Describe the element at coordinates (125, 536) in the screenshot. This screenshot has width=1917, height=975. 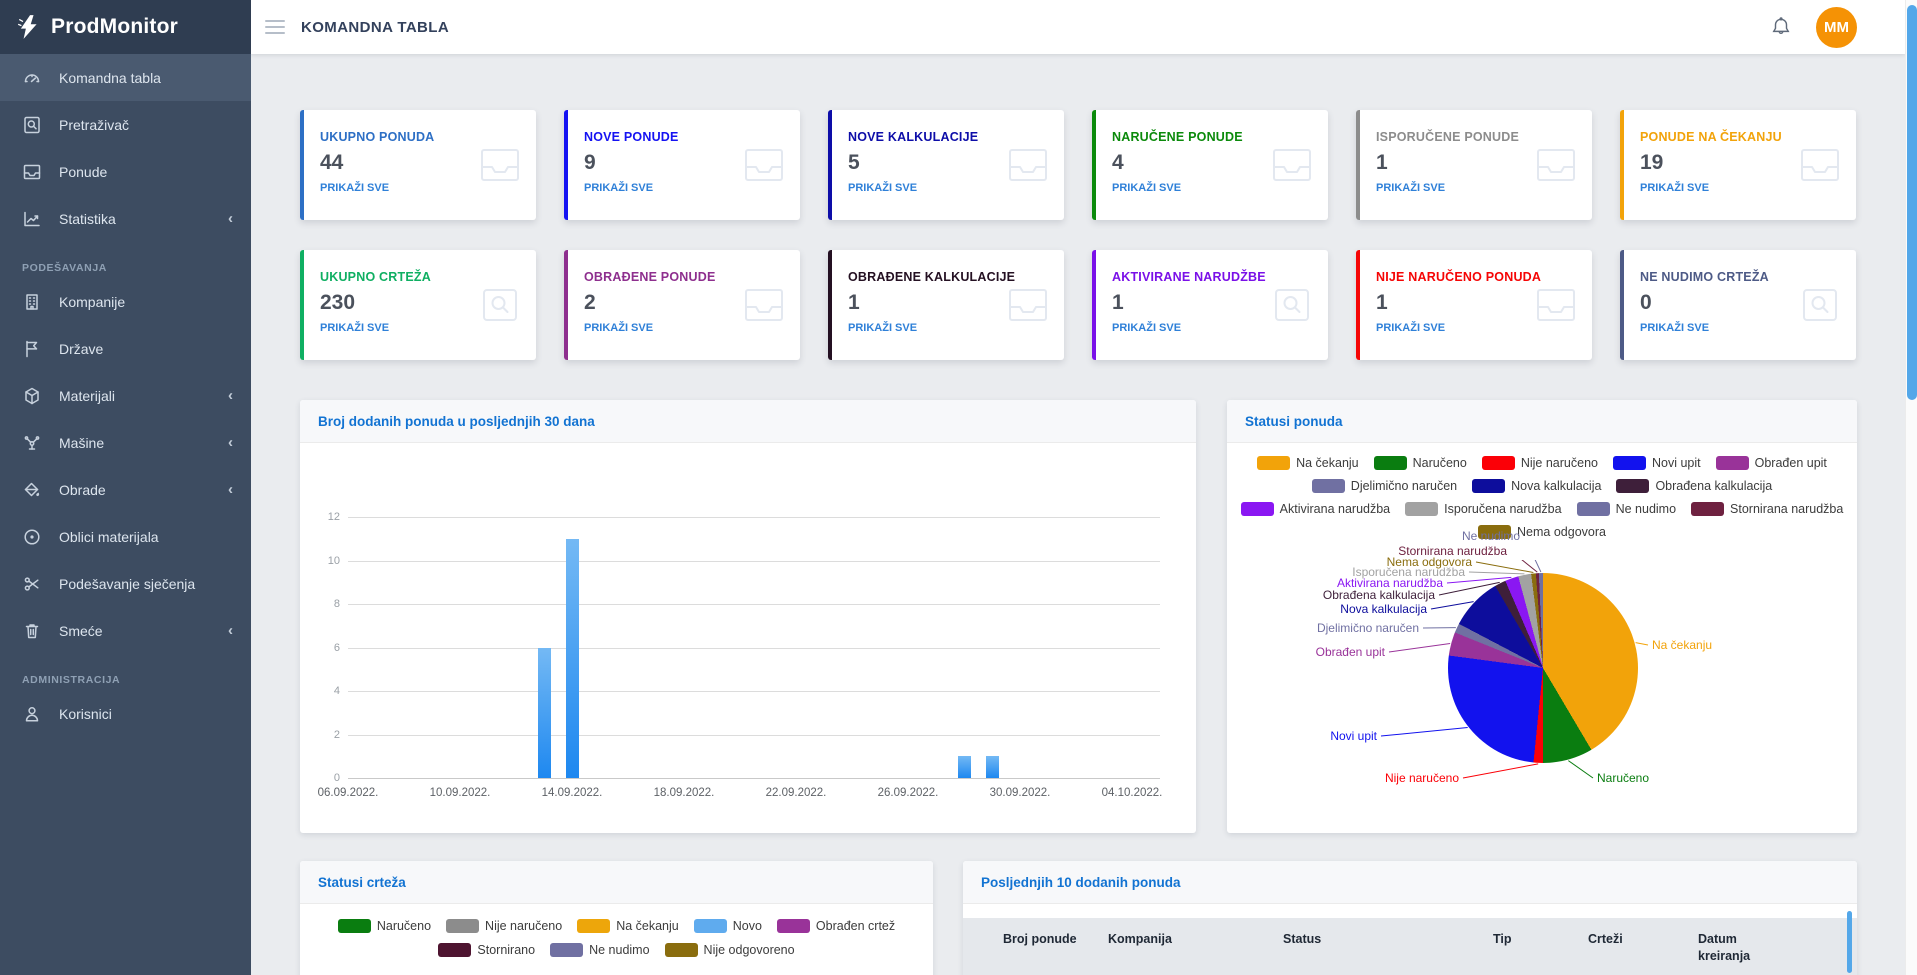
I see `sidebar-item-oblici-materijala: Oblici materijala` at that location.